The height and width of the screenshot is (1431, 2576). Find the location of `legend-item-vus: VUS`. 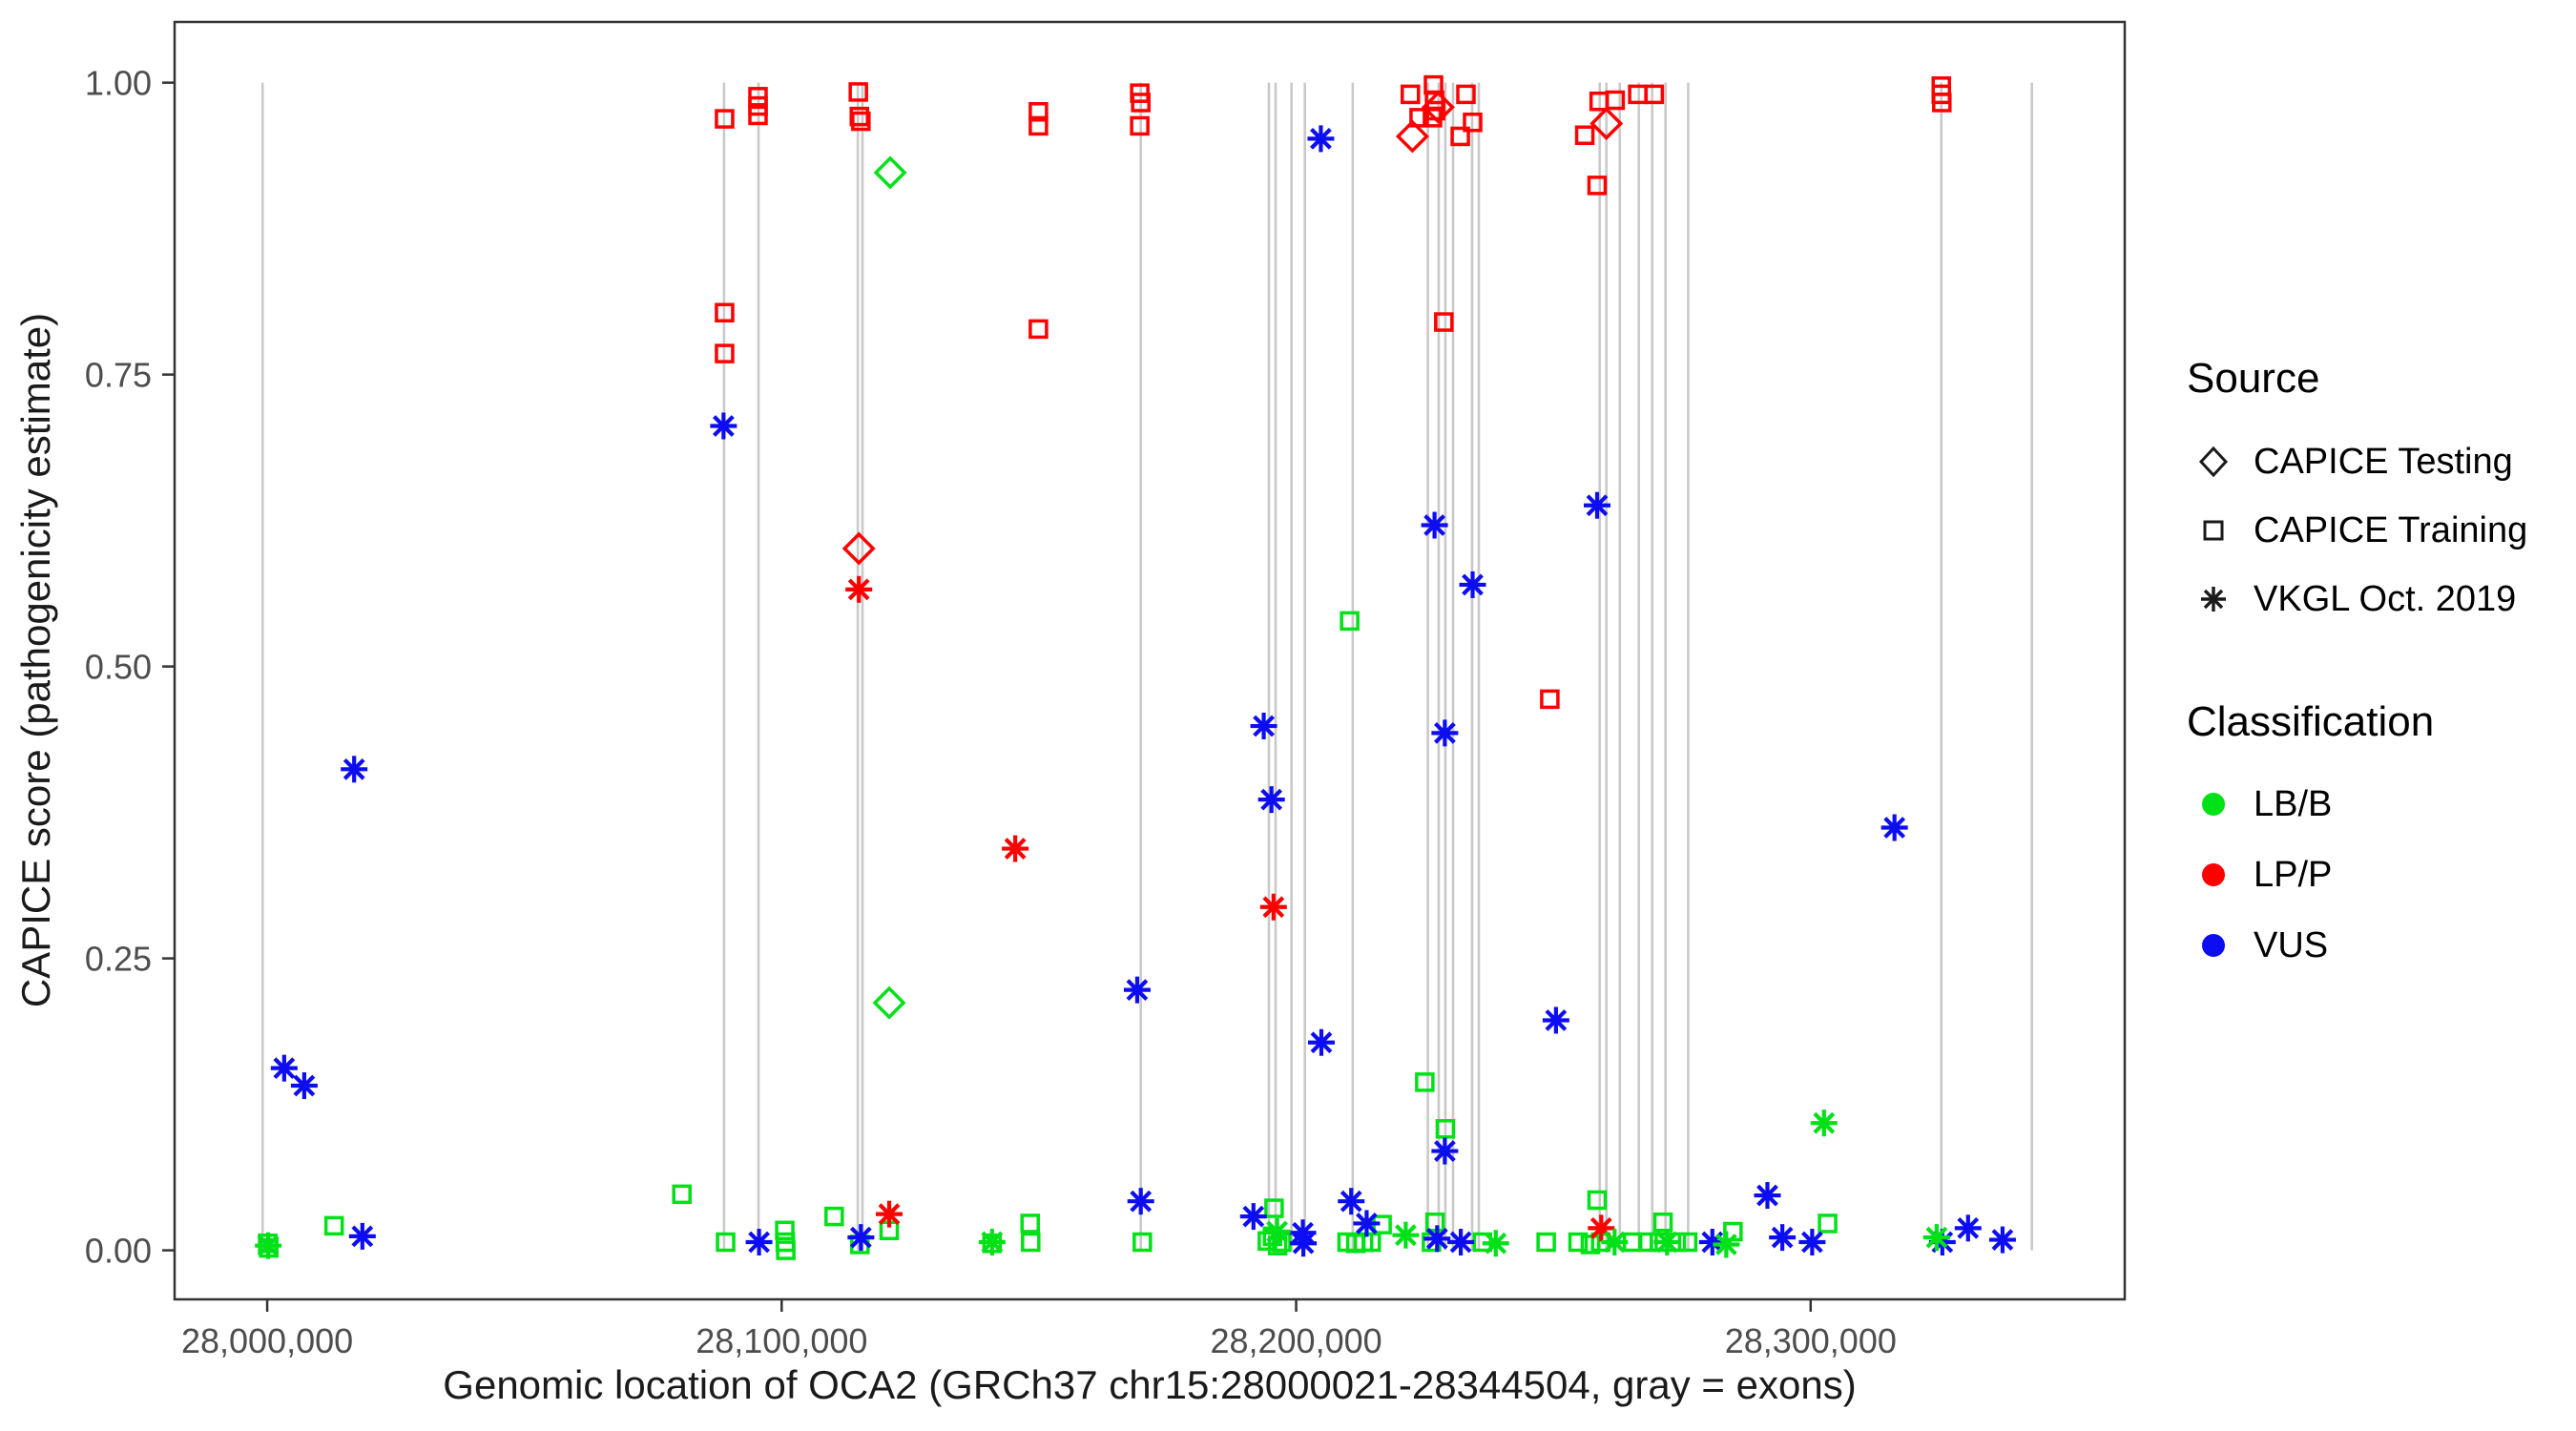

legend-item-vus: VUS is located at coordinates (2310, 945).